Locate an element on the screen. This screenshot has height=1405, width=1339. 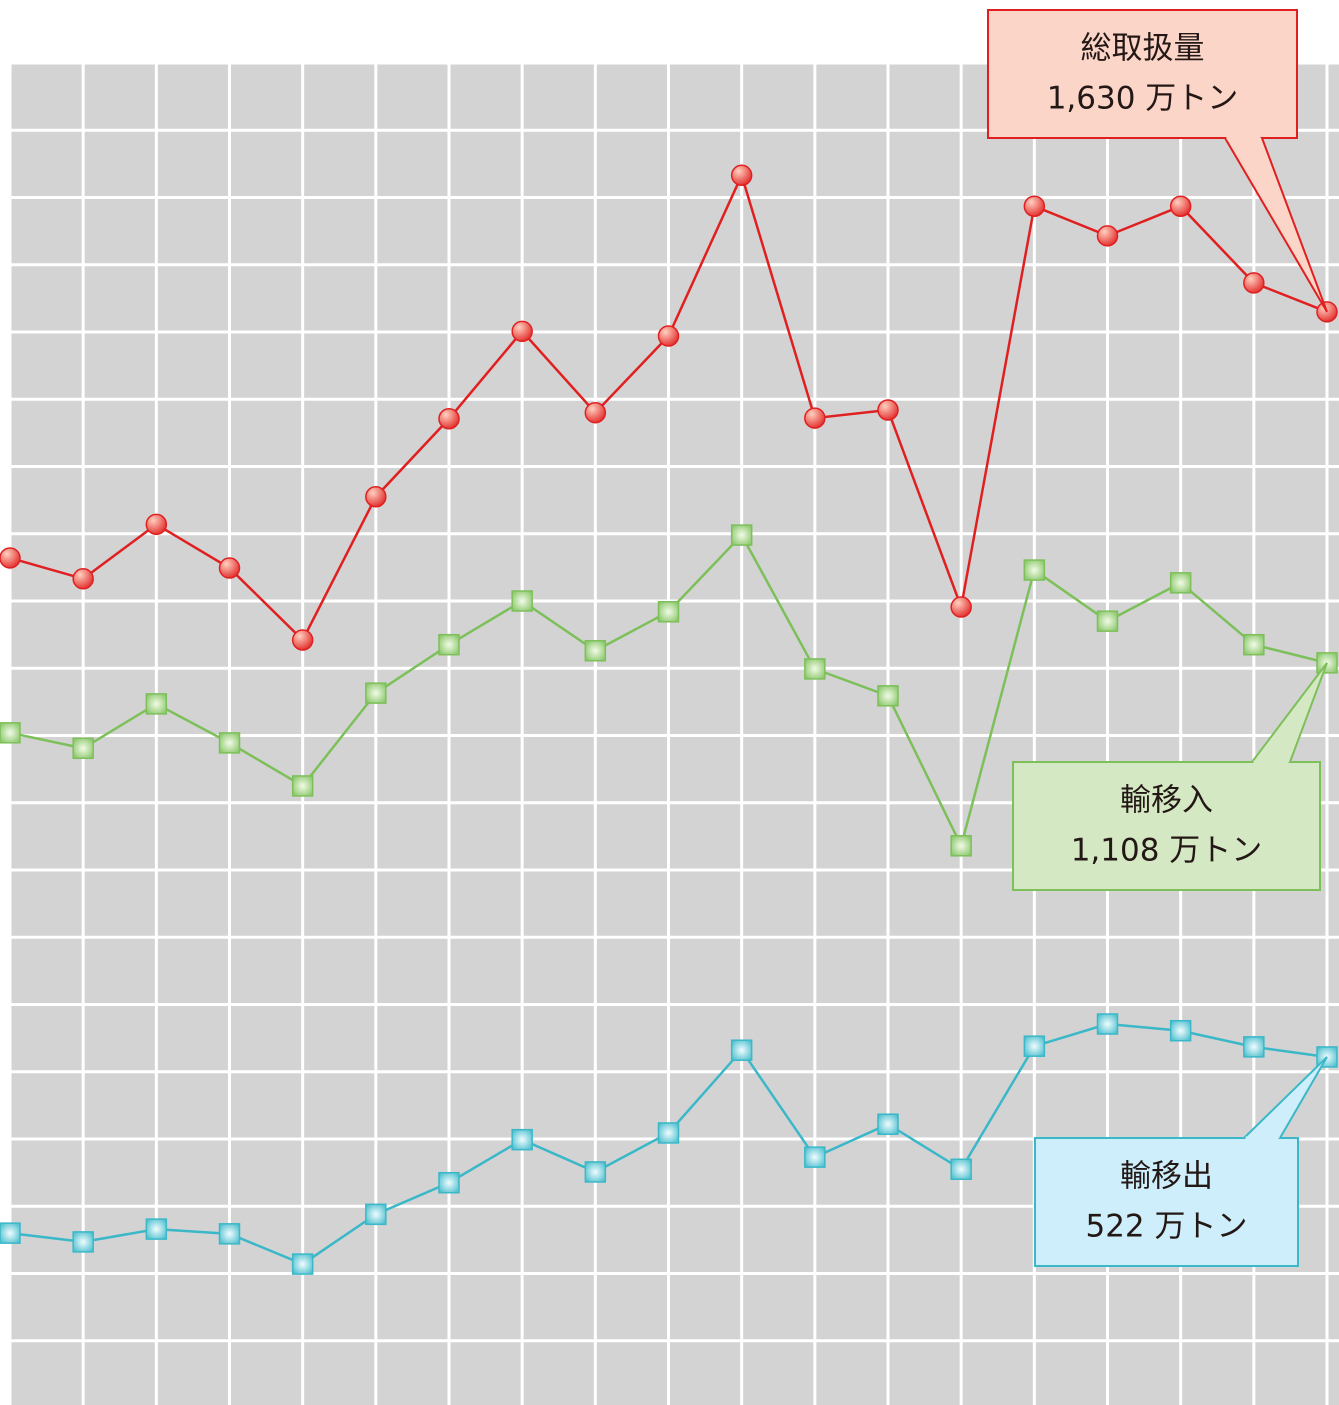
series-name: 総取扱量 is located at coordinates (1143, 49).